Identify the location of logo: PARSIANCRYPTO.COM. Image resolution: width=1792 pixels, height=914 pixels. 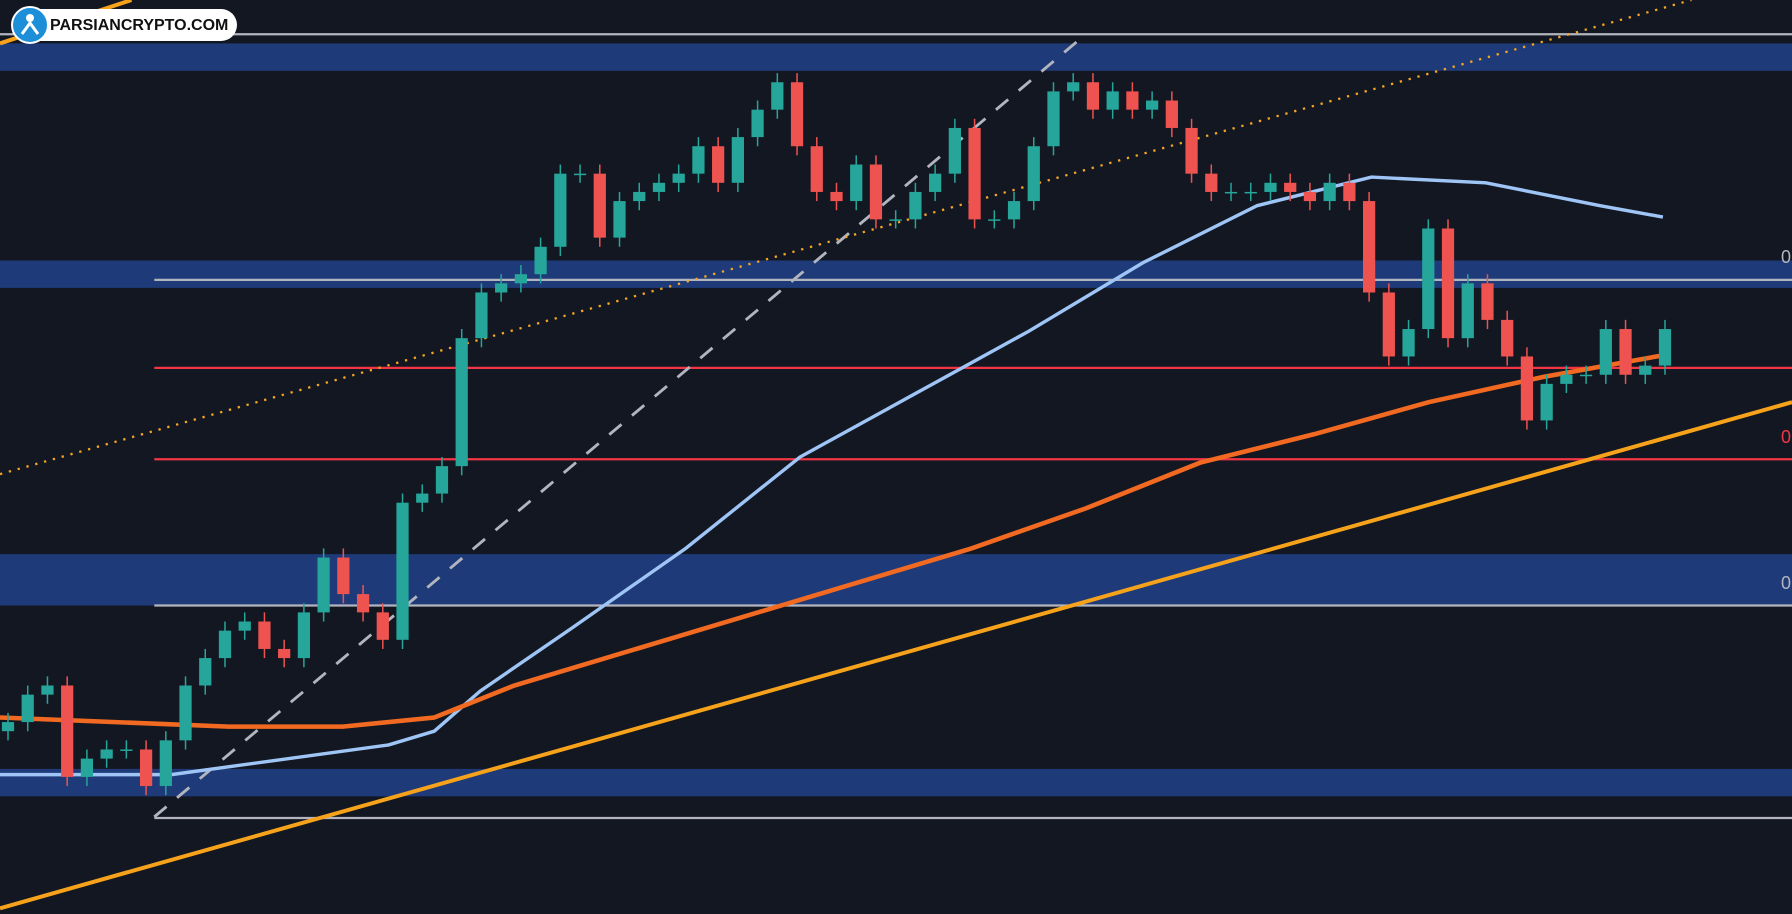
(124, 25).